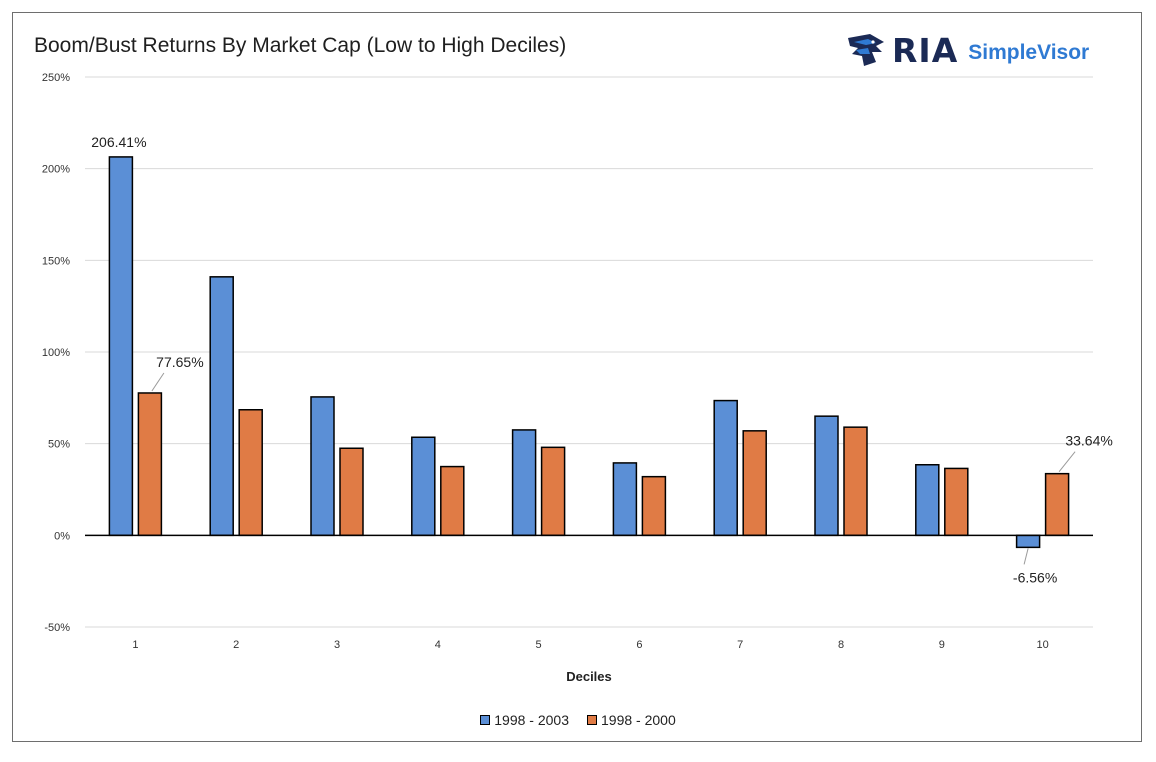 The height and width of the screenshot is (762, 1156). I want to click on data-label: -6.56%, so click(1035, 577).